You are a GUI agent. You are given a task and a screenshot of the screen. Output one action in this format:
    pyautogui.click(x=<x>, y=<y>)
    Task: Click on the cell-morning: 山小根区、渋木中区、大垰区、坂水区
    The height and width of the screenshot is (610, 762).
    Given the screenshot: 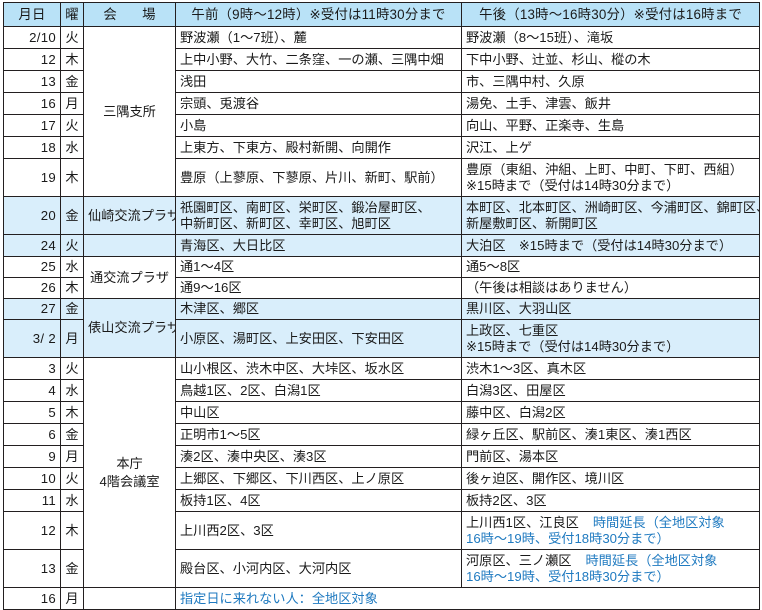 What is the action you would take?
    pyautogui.click(x=318, y=368)
    